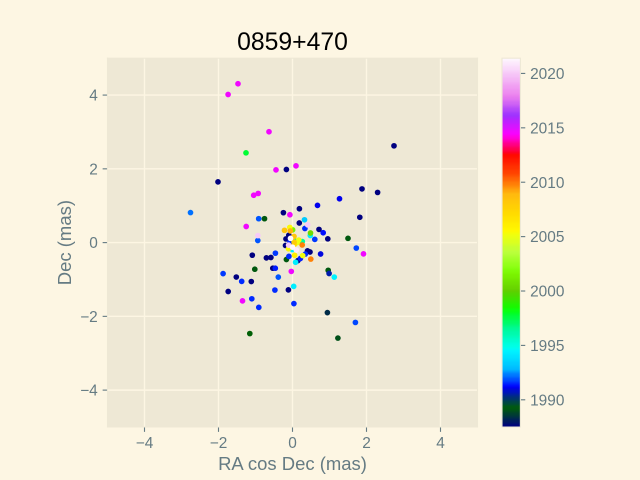  Describe the element at coordinates (547, 237) in the screenshot. I see `svg-text: 2005` at that location.